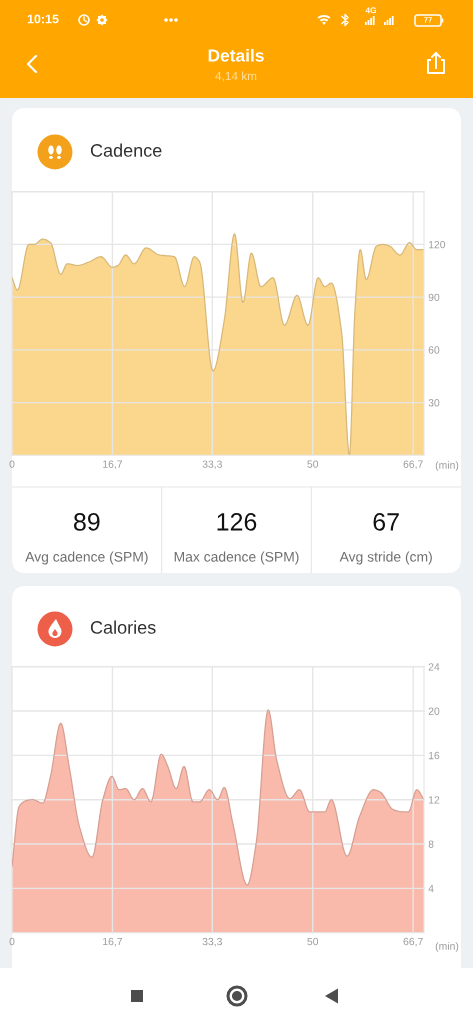 Image resolution: width=473 pixels, height=1024 pixels. Describe the element at coordinates (434, 297) in the screenshot. I see `y-tick-label: 90` at that location.